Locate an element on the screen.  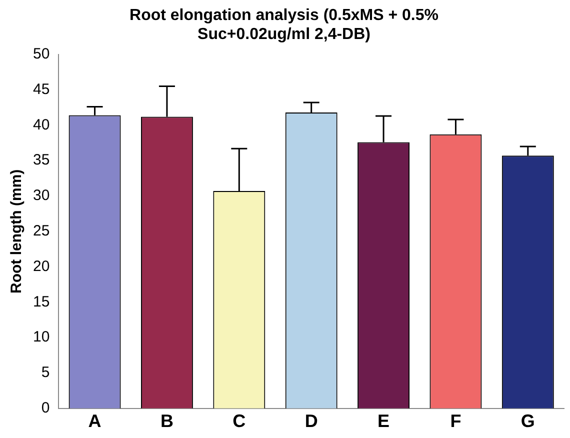
x-tick-label: C is located at coordinates (239, 421).